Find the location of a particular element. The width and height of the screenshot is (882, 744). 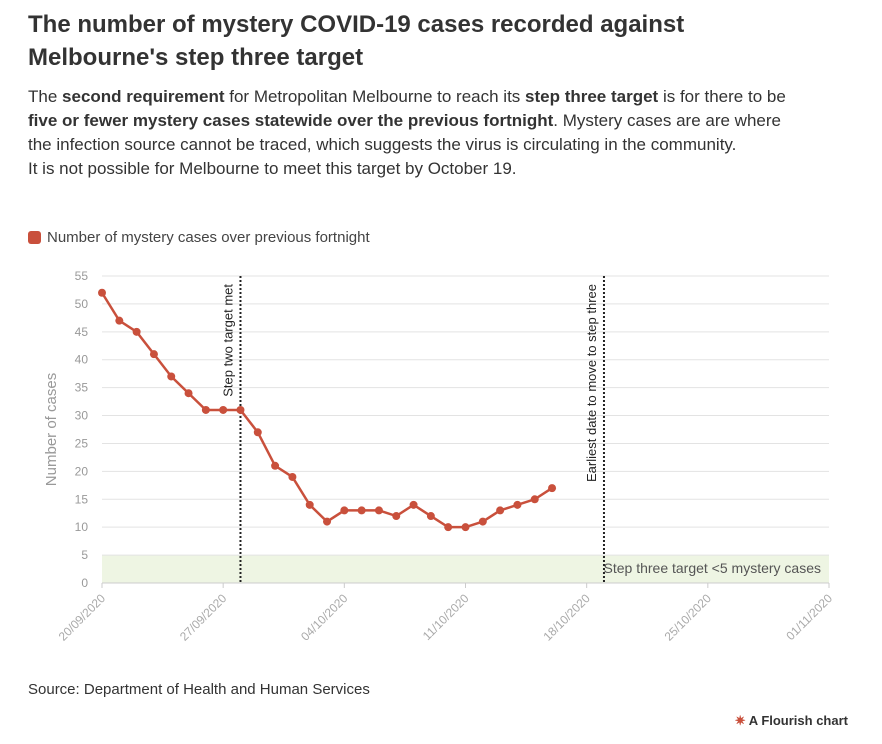

subtitle-text: step three target is located at coordinates (592, 96).